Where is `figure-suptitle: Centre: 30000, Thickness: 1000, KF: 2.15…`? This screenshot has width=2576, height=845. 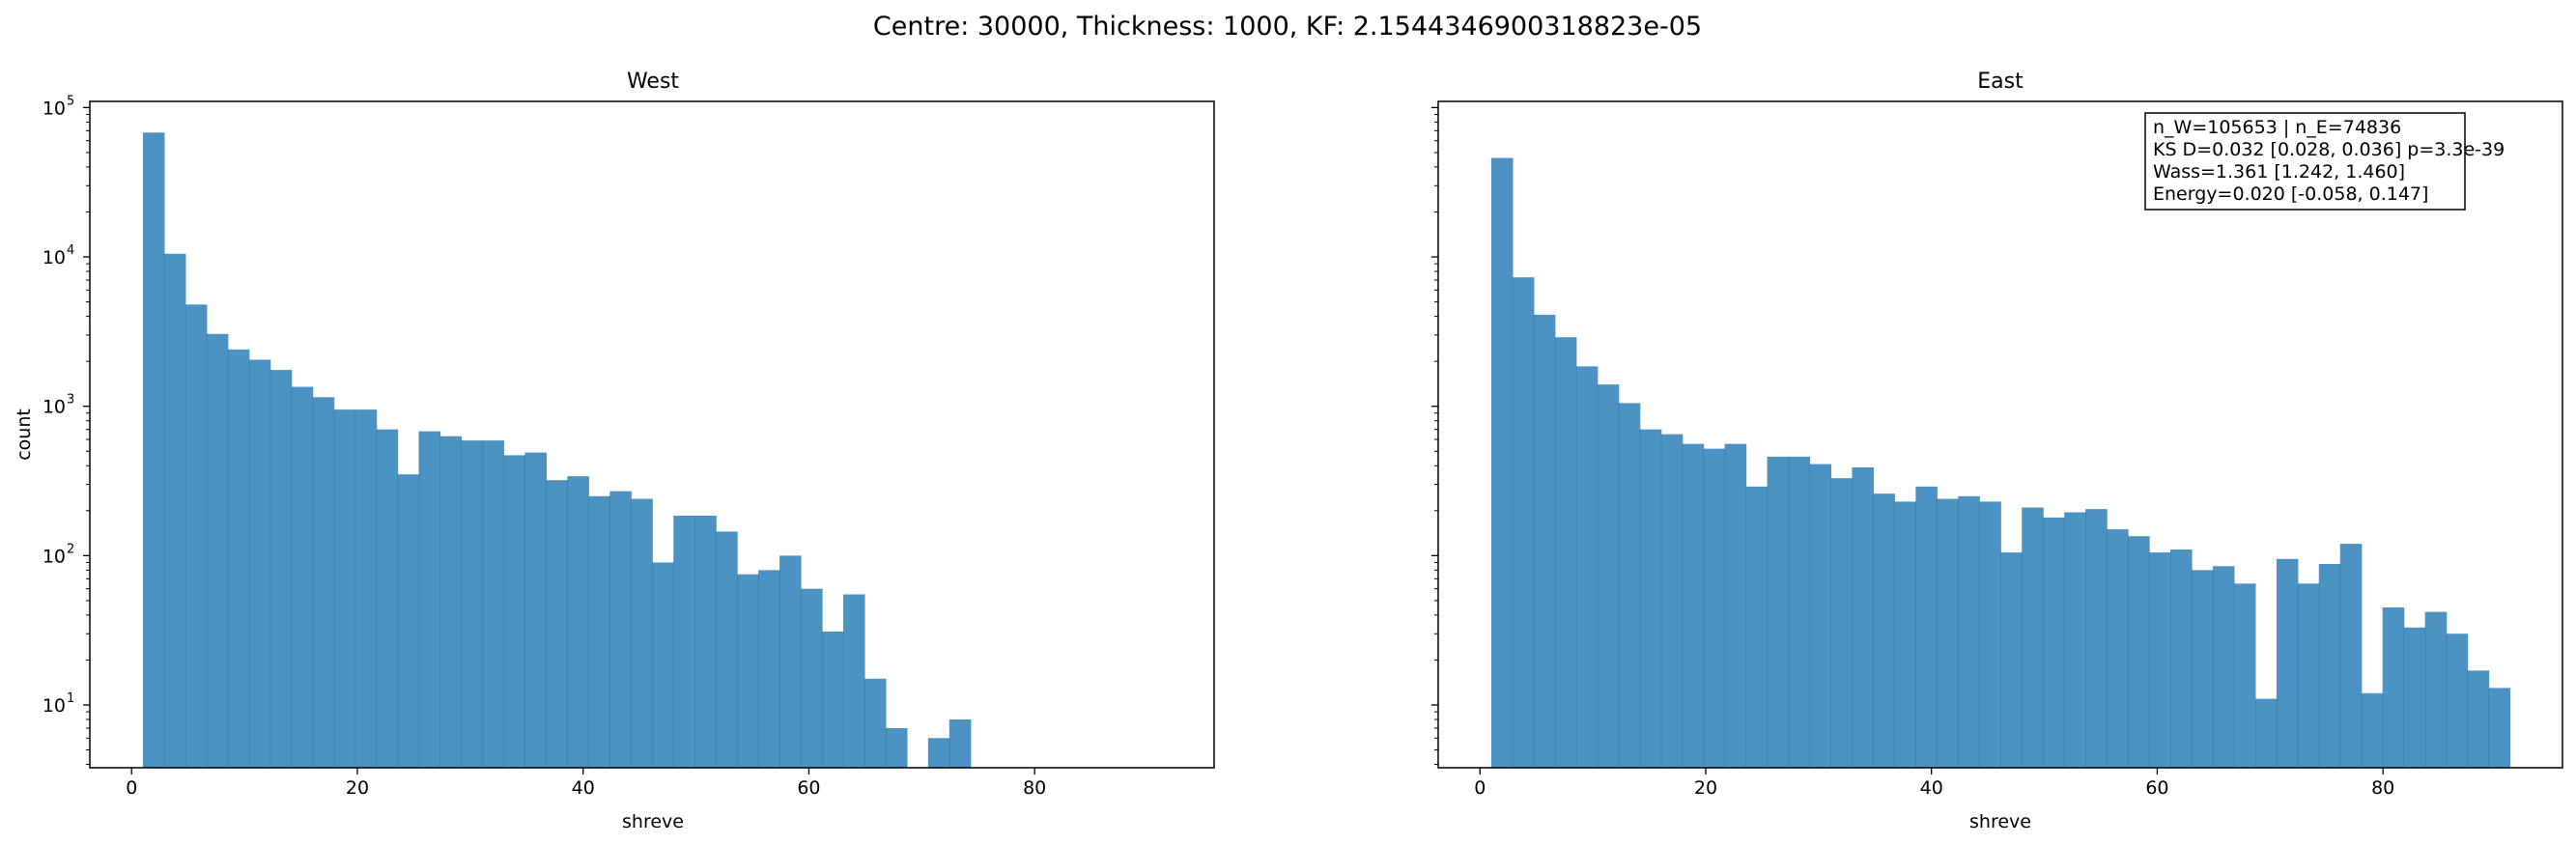 figure-suptitle: Centre: 30000, Thickness: 1000, KF: 2.15… is located at coordinates (1287, 27).